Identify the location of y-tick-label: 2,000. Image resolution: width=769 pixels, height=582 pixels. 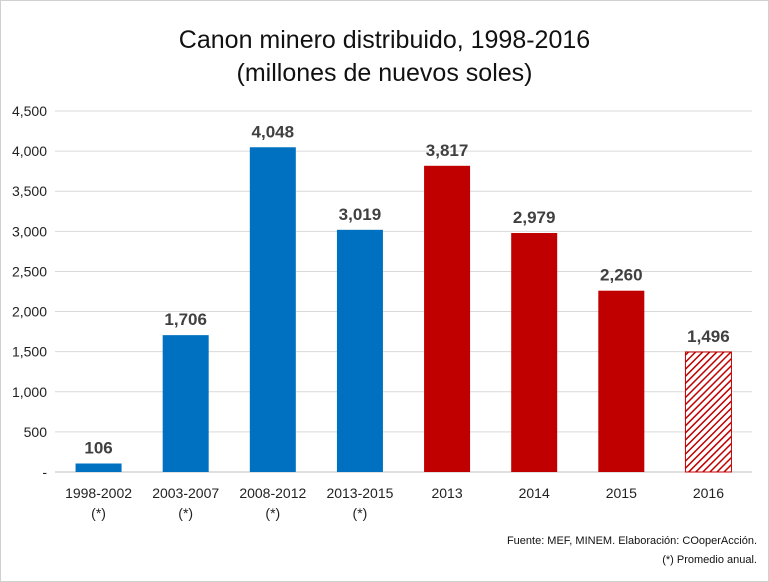
(29, 312).